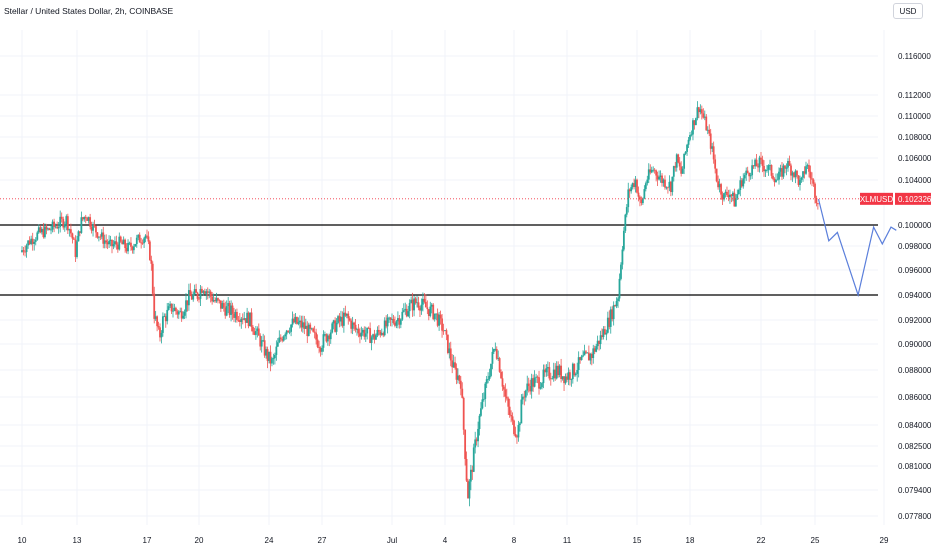 This screenshot has height=550, width=932. Describe the element at coordinates (915, 397) in the screenshot. I see `y-tick-label: 0.086000` at that location.